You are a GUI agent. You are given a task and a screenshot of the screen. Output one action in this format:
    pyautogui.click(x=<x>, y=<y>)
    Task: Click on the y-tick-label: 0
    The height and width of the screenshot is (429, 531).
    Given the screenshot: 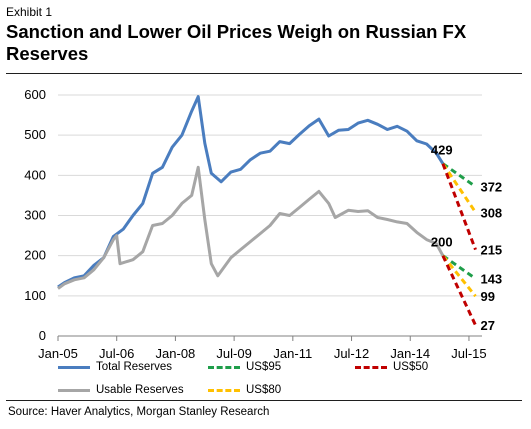 What is the action you would take?
    pyautogui.click(x=42, y=335)
    